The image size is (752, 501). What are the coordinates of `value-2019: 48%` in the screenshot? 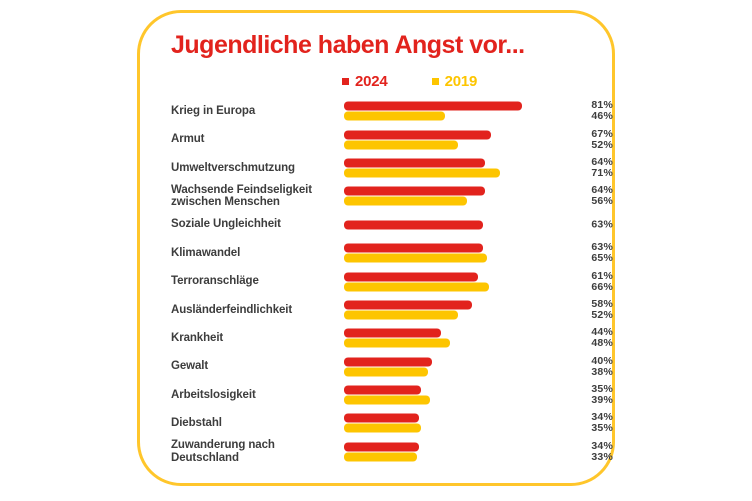 It's located at (602, 343).